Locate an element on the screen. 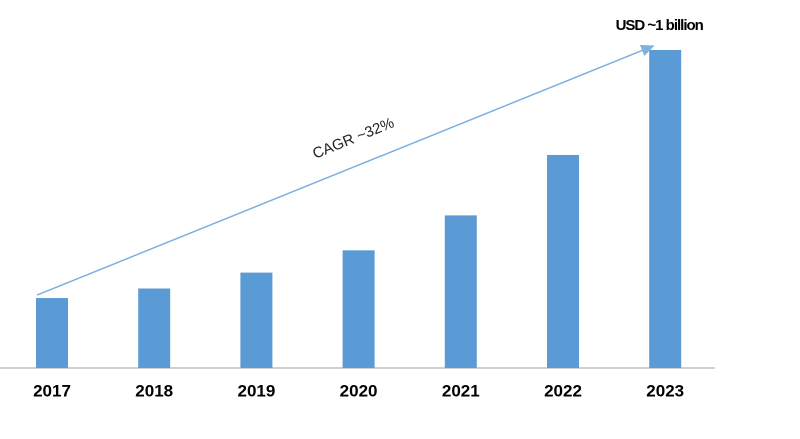 The image size is (800, 439). x-tick-label: 2017 is located at coordinates (52, 390).